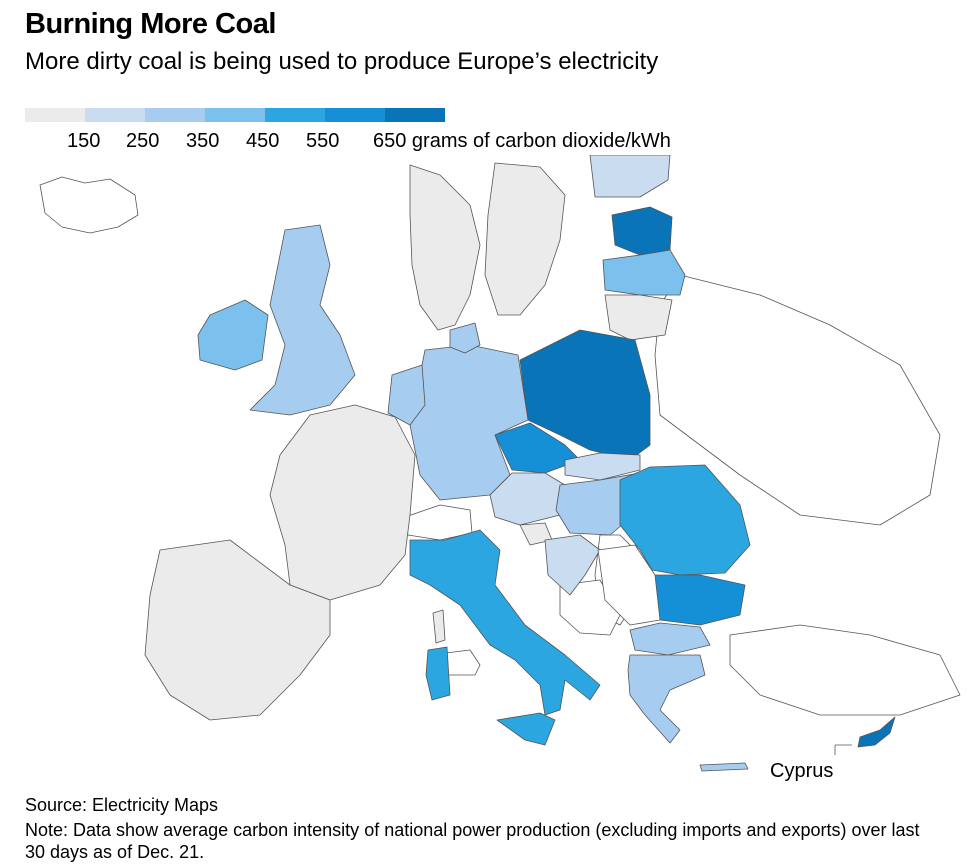 The width and height of the screenshot is (976, 868). Describe the element at coordinates (843, 749) in the screenshot. I see `cyprus-inset-marker` at that location.